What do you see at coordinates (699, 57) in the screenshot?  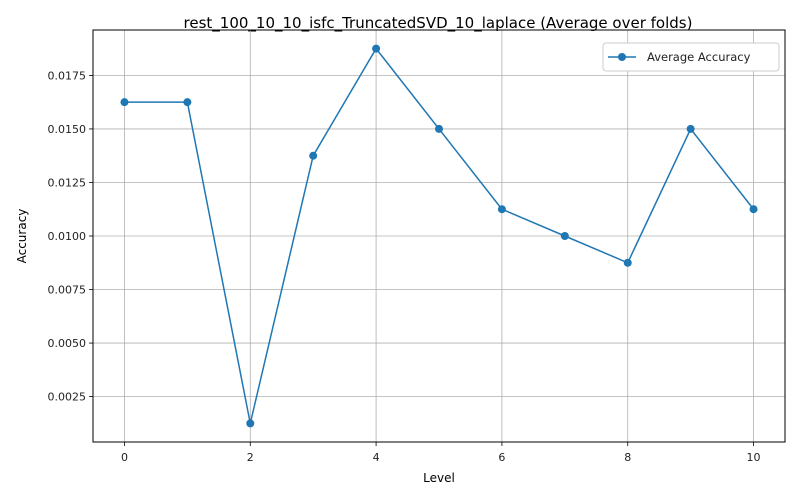 I see `legend-label: Average Accuracy` at bounding box center [699, 57].